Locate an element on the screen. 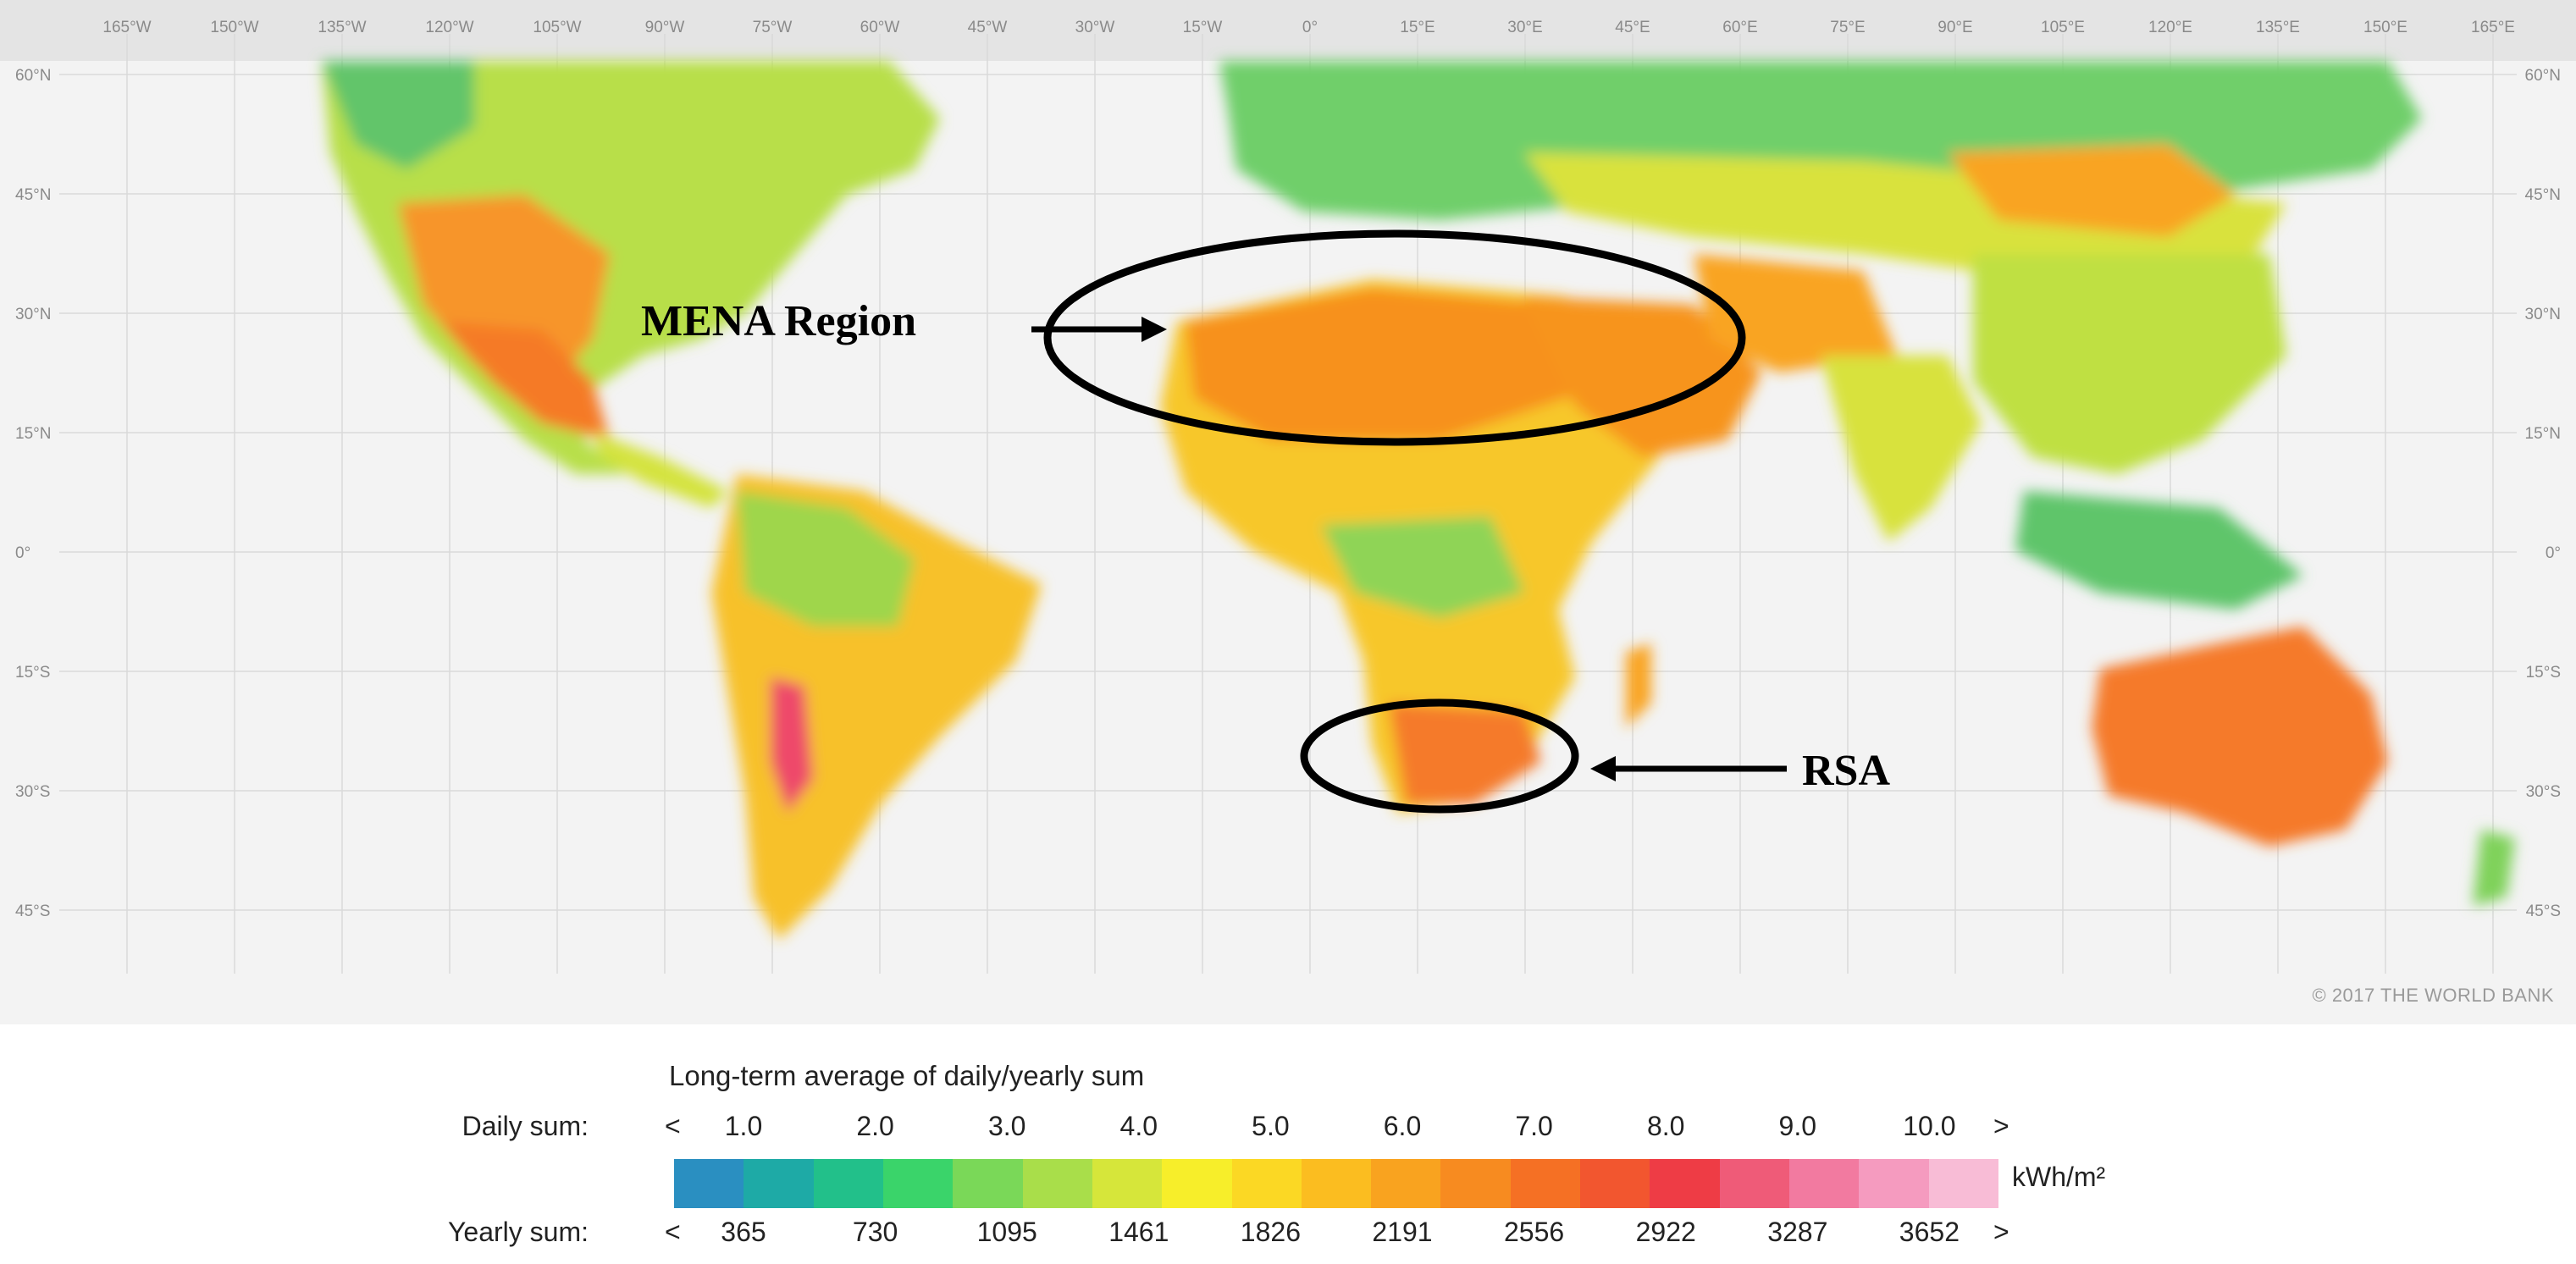 The image size is (2576, 1264). color-scale-bar is located at coordinates (1336, 1183).